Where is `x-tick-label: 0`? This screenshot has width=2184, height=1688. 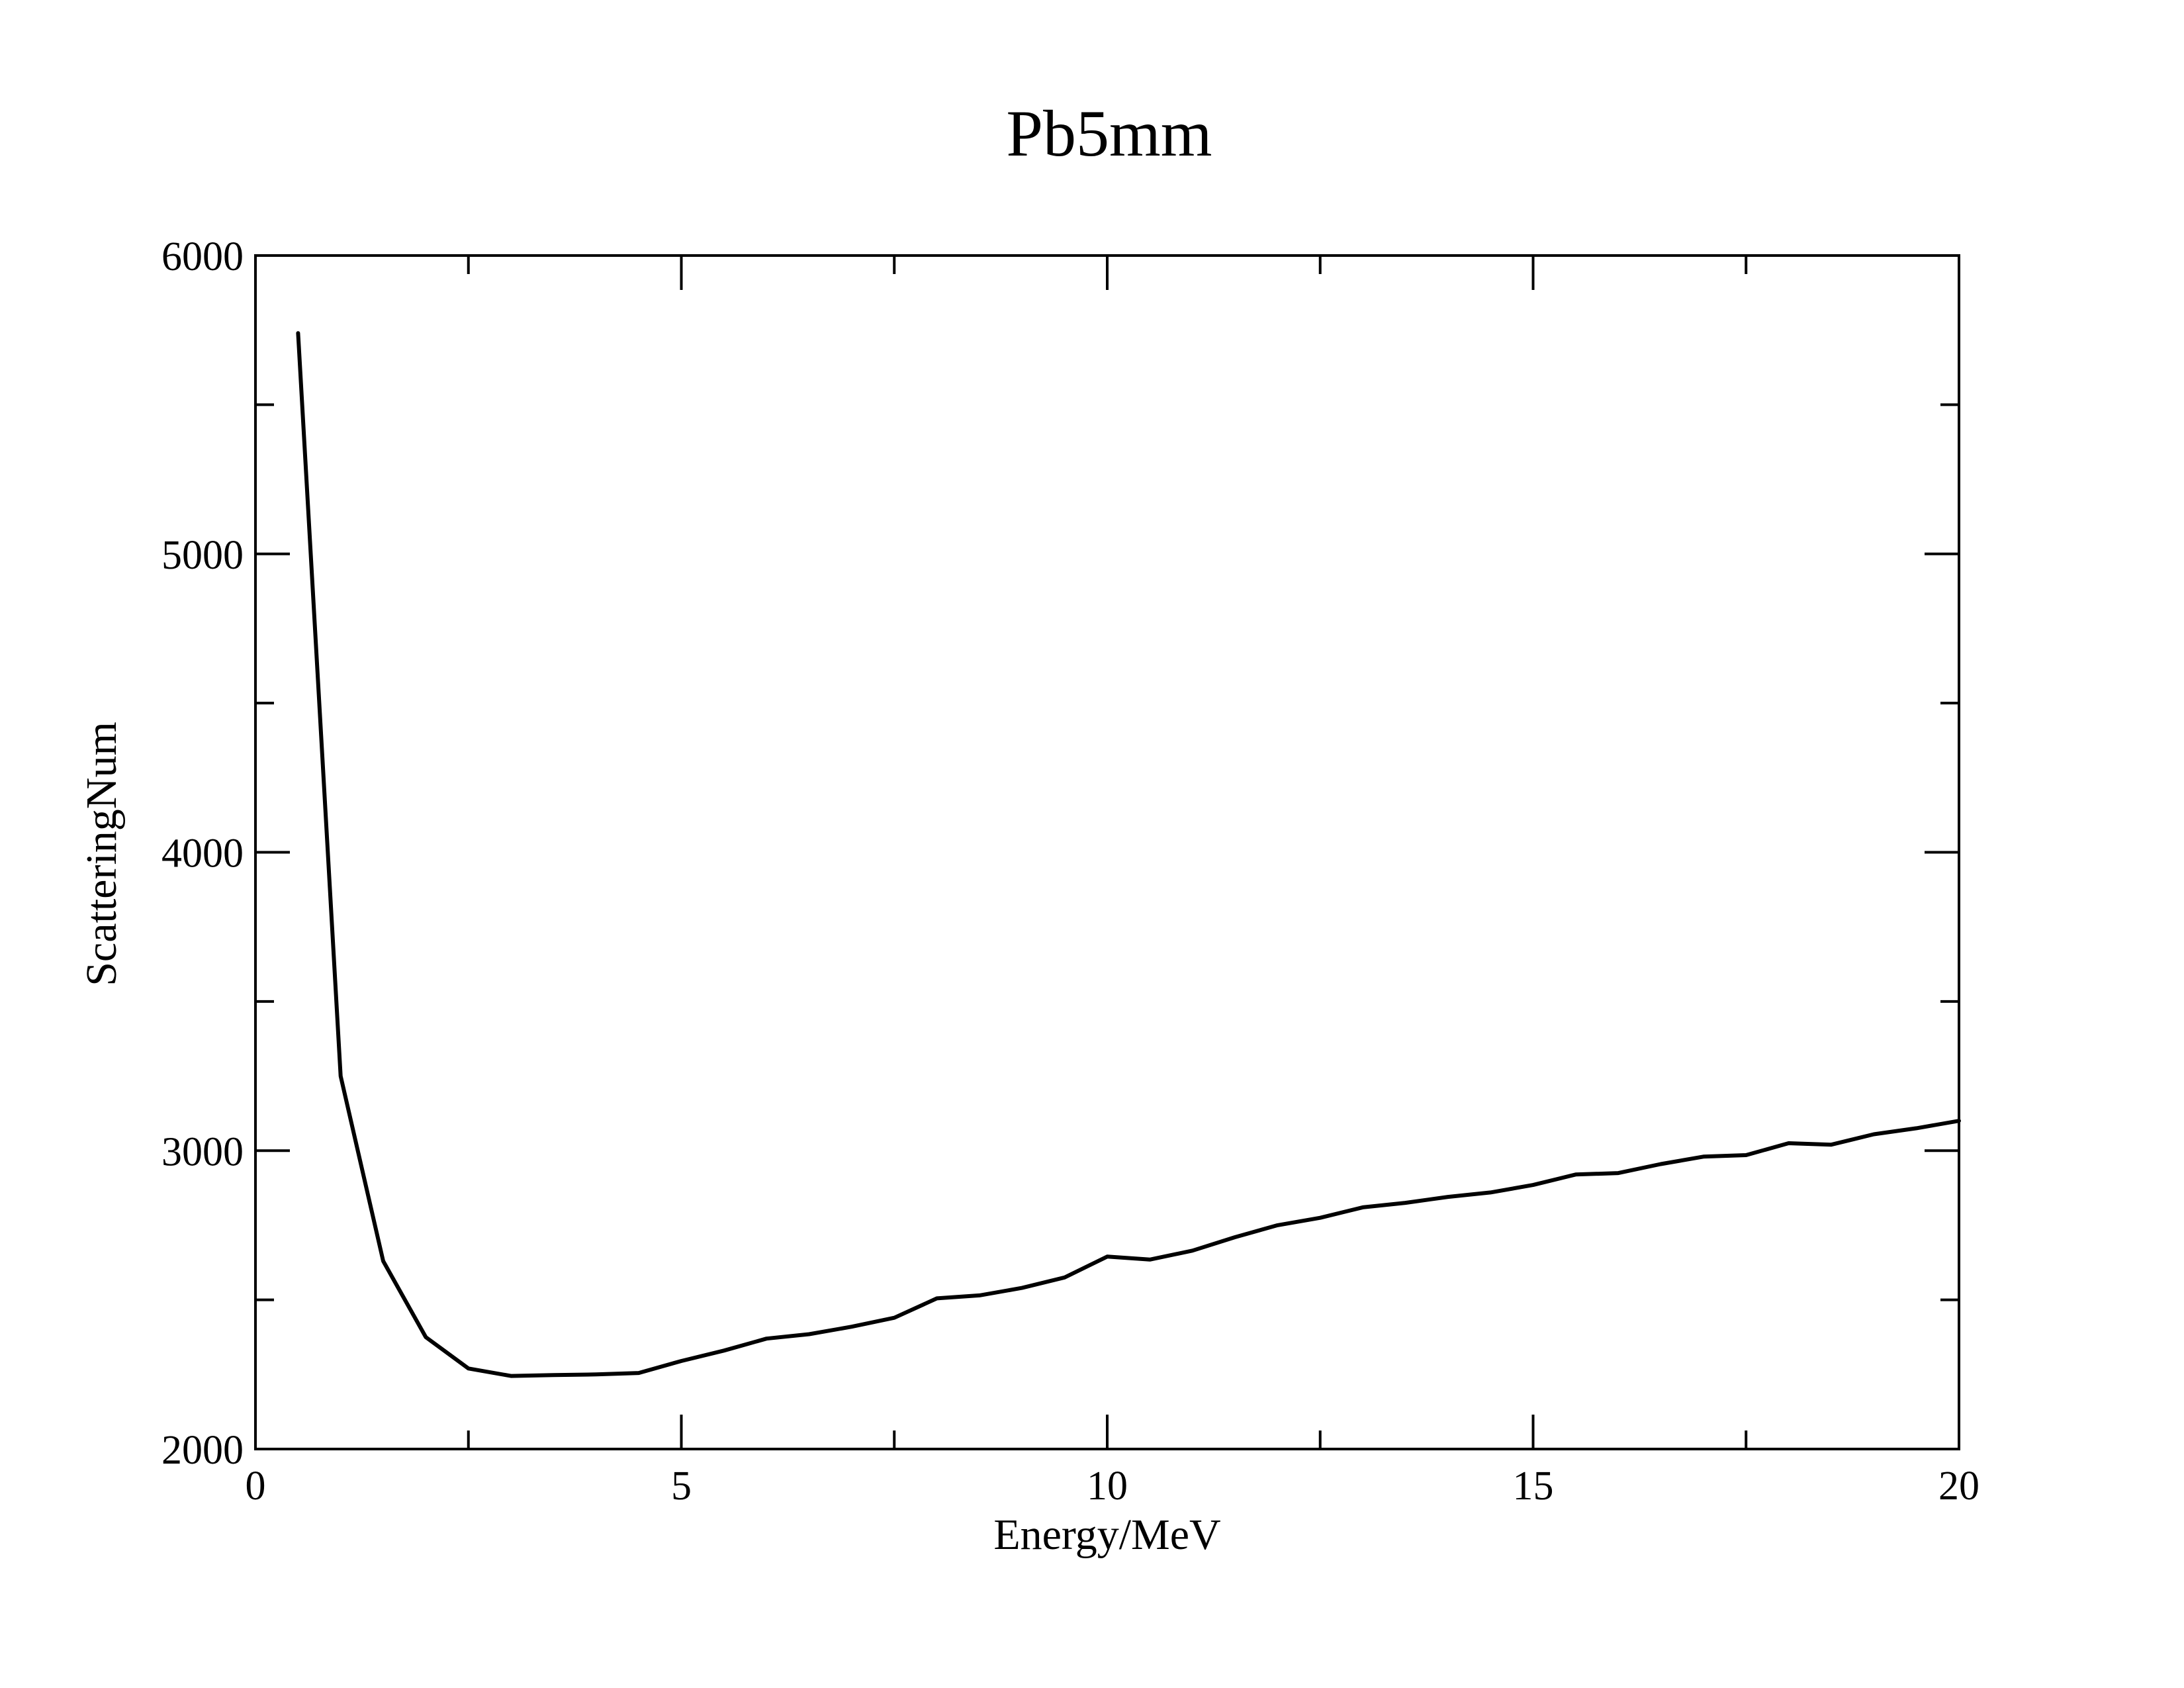
x-tick-label: 0 is located at coordinates (256, 1486).